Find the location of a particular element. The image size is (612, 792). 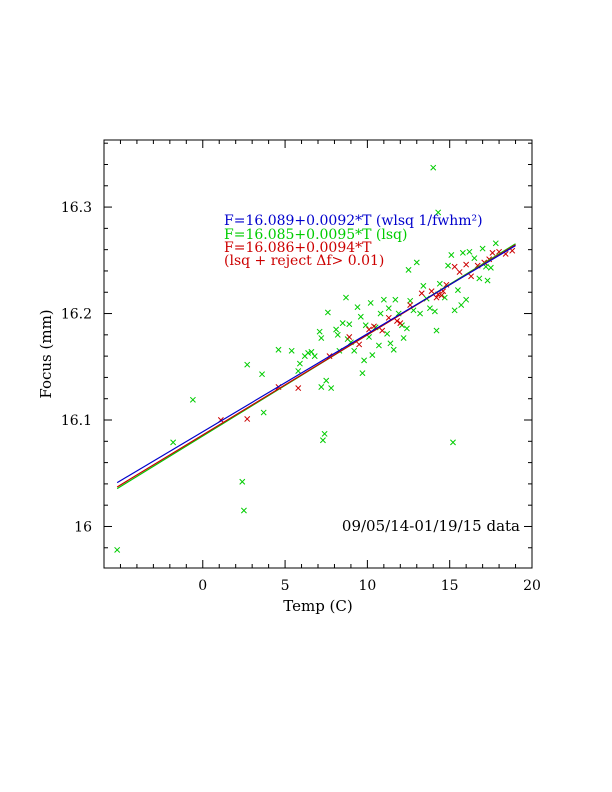

y-tick-label: 16 is located at coordinates (83, 527).